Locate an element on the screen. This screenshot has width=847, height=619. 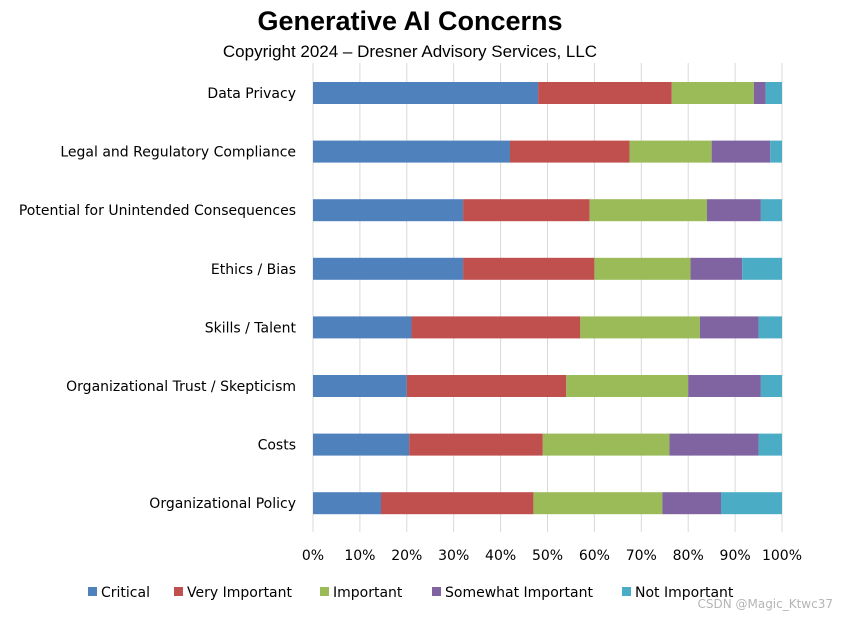
legend-label: Not Important is located at coordinates (684, 593).